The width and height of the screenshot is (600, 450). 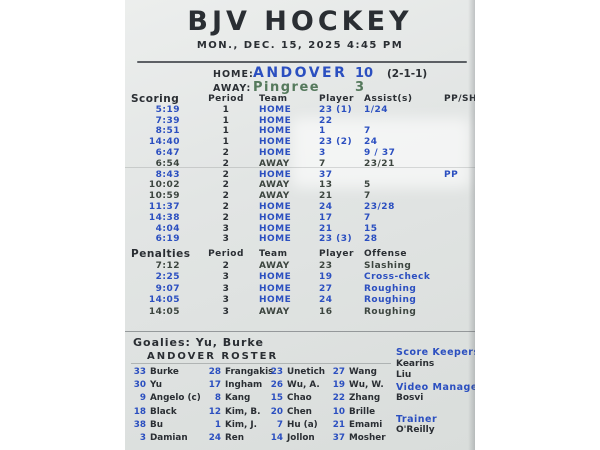 I want to click on goal-time: 8:43, so click(x=167, y=174).